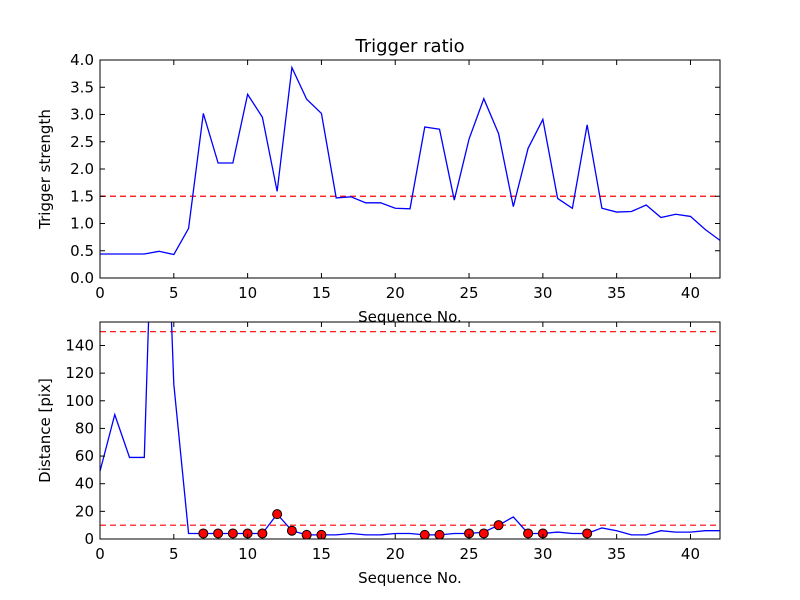  Describe the element at coordinates (409, 46) in the screenshot. I see `chart-title: Trigger ratio` at that location.